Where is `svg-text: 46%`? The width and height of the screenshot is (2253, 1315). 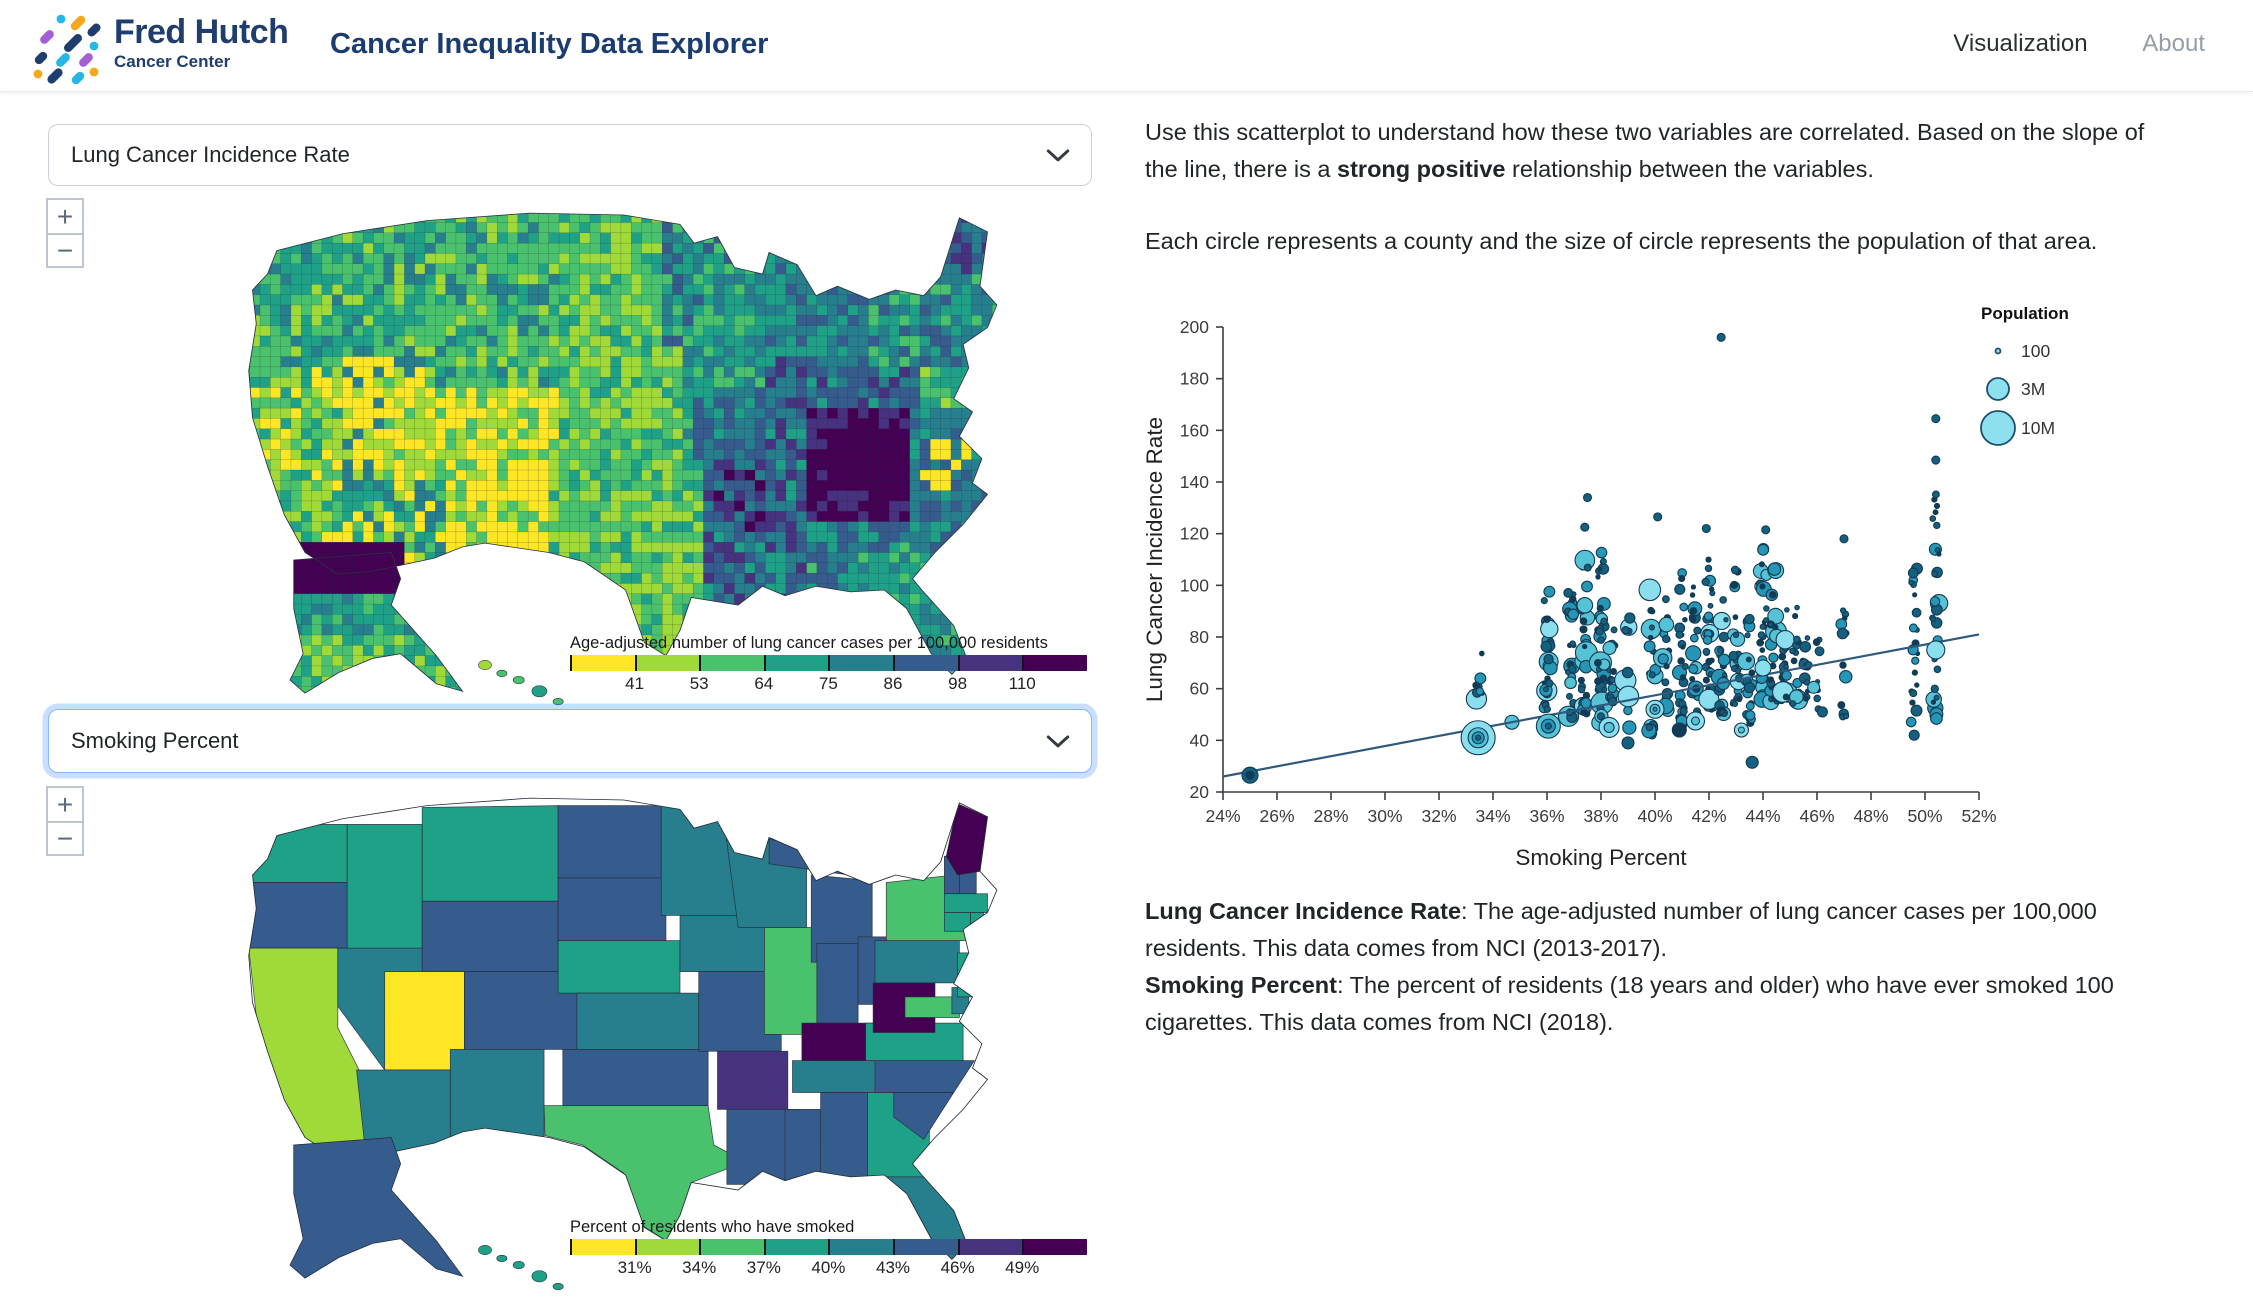
svg-text: 46% is located at coordinates (1816, 816).